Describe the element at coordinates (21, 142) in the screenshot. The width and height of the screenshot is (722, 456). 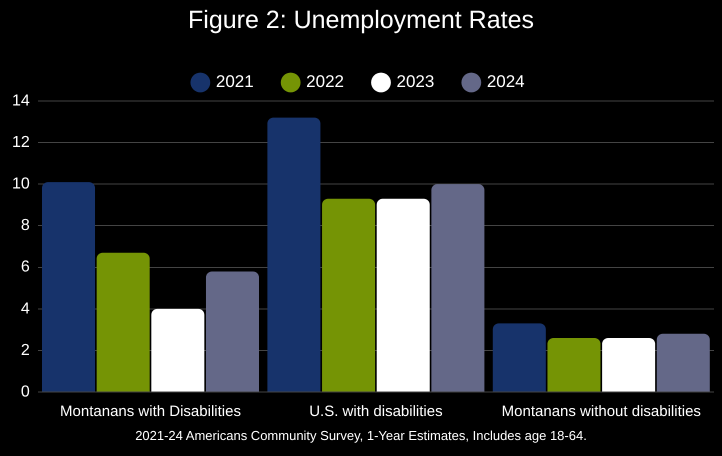
I see `y-tick-label: 12` at that location.